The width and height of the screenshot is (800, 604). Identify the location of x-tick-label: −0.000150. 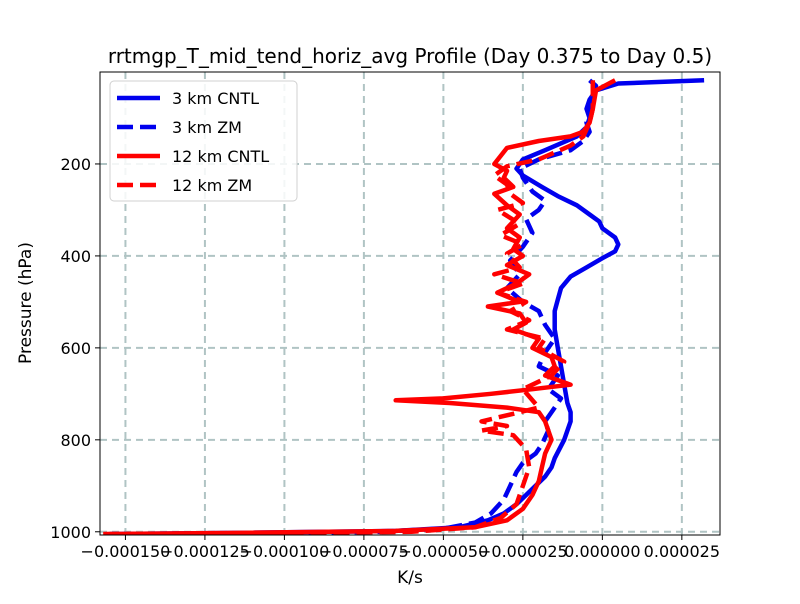
(126, 551).